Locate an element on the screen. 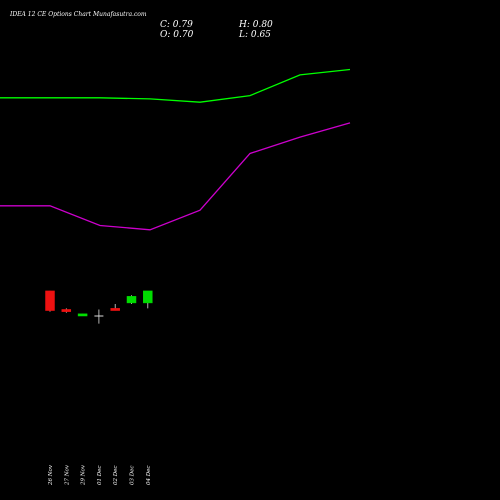 The height and width of the screenshot is (500, 500). x-tick-label: 02 Dec is located at coordinates (116, 476).